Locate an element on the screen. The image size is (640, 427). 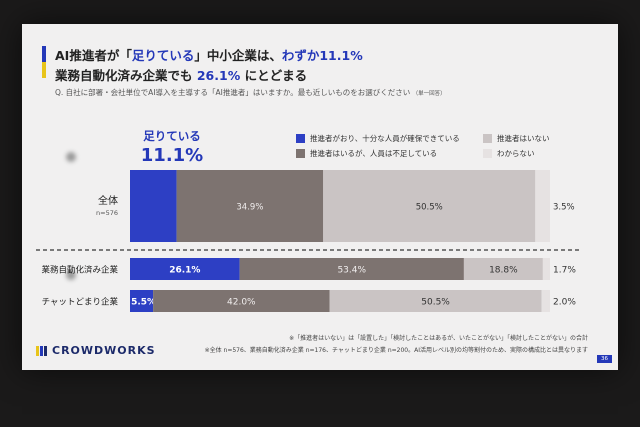
callout-value: 11.1% is located at coordinates (172, 155).